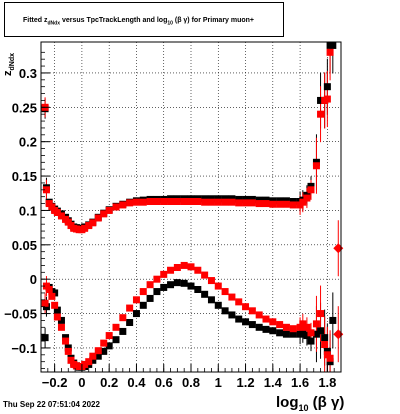 The height and width of the screenshot is (414, 400). What do you see at coordinates (55, 382) in the screenshot?
I see `x-tick-label: −0.2` at bounding box center [55, 382].